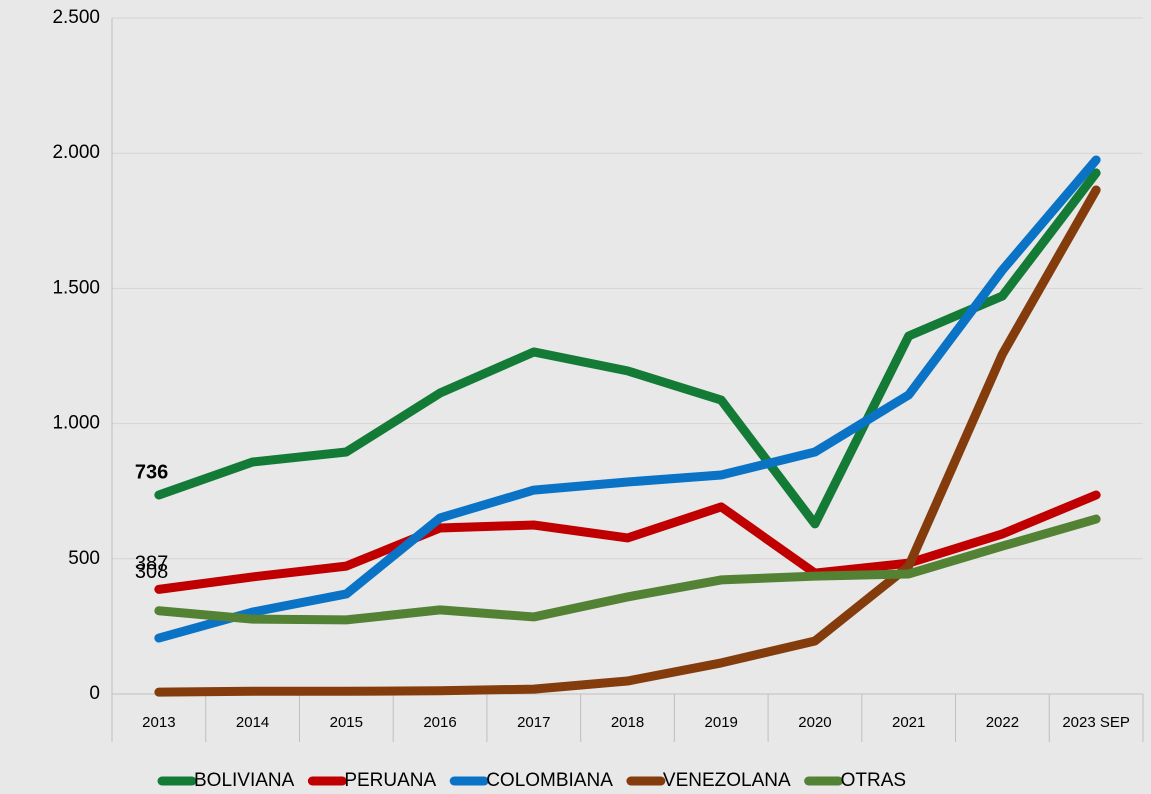  What do you see at coordinates (84, 558) in the screenshot?
I see `y-tick-label: 500` at bounding box center [84, 558].